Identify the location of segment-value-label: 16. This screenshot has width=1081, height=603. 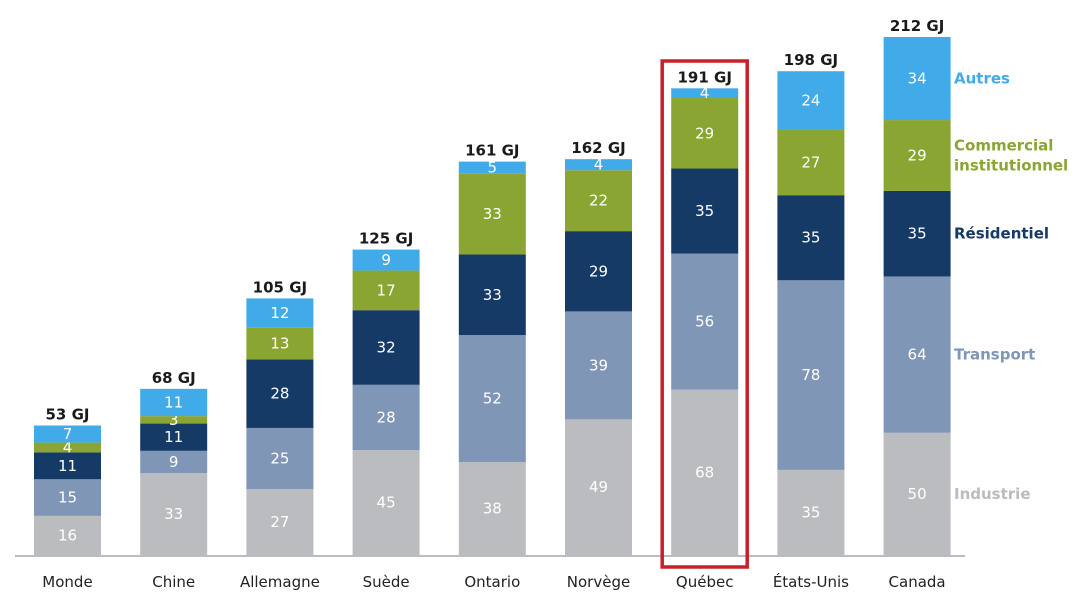
(67, 535).